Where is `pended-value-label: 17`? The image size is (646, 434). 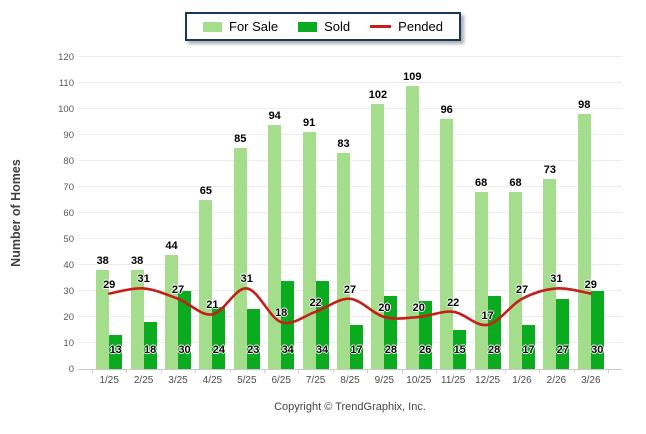 pended-value-label: 17 is located at coordinates (487, 315).